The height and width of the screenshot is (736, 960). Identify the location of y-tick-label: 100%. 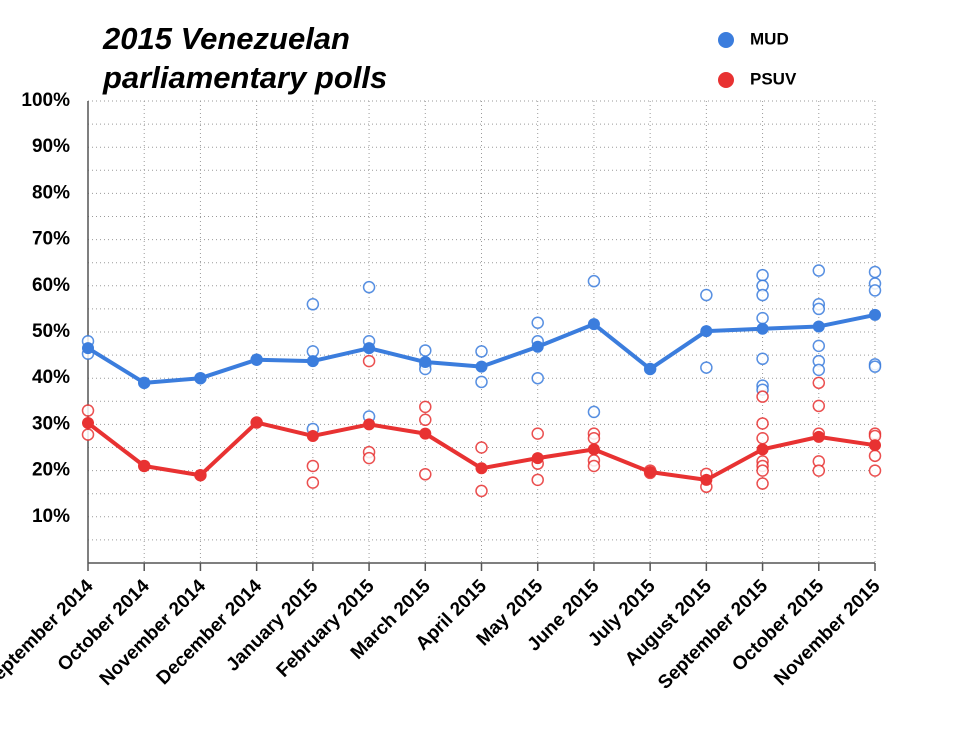
(45, 100).